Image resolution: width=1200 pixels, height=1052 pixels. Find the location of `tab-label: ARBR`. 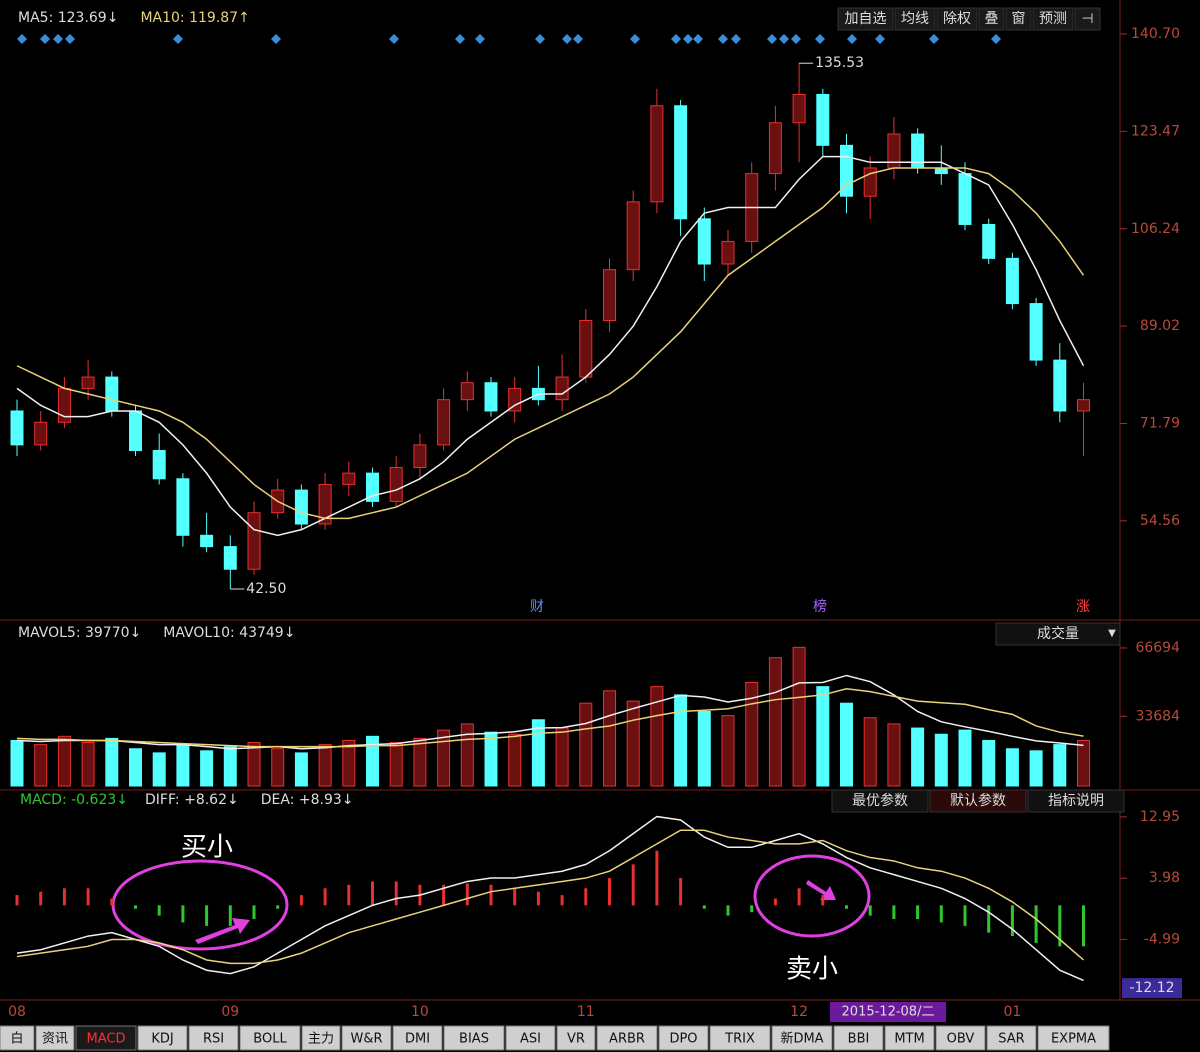

tab-label: ARBR is located at coordinates (627, 1039).